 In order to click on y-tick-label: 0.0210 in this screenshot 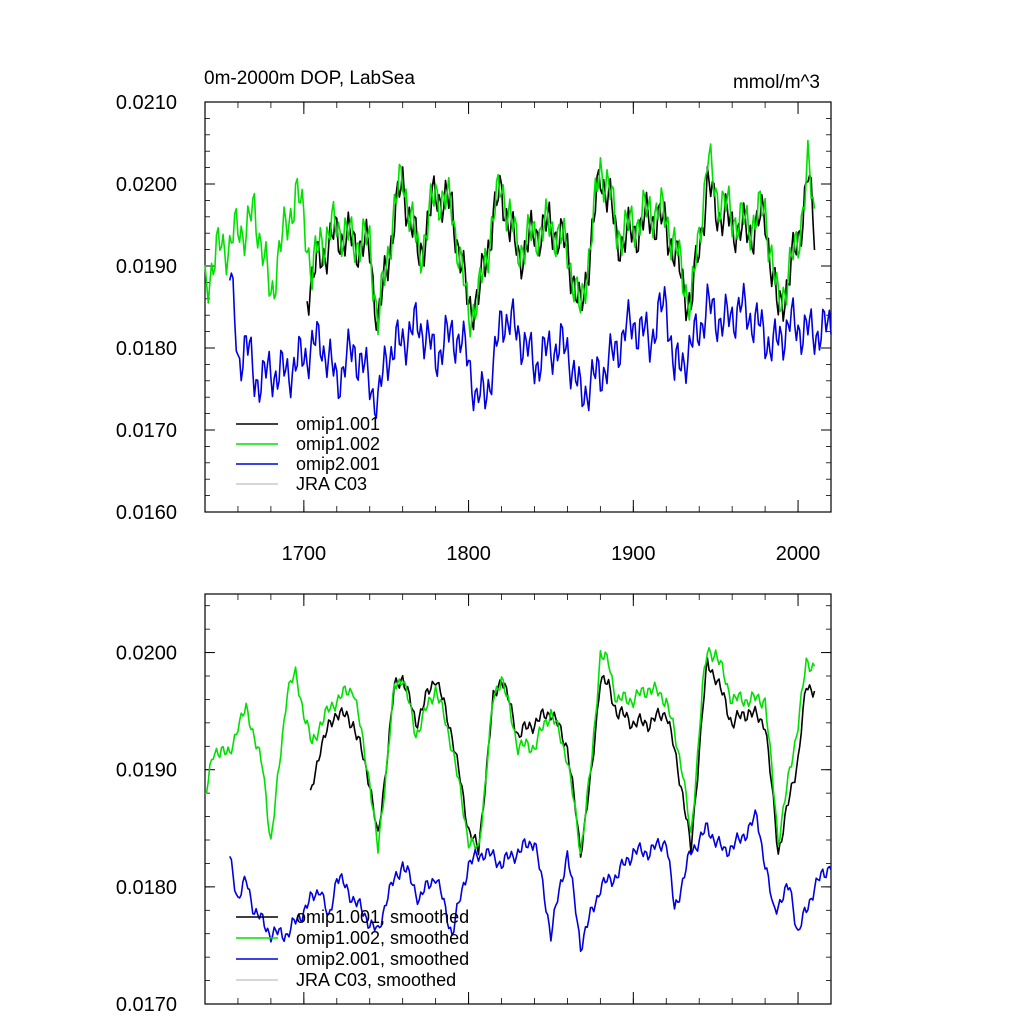, I will do `click(146, 103)`.